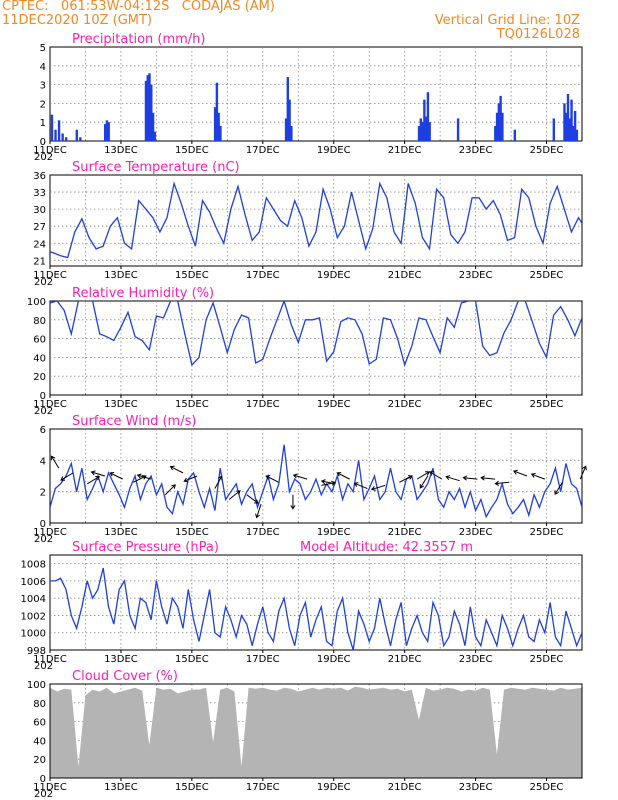  What do you see at coordinates (547, 150) in the screenshot?
I see `precip-date-label: 25DEC` at bounding box center [547, 150].